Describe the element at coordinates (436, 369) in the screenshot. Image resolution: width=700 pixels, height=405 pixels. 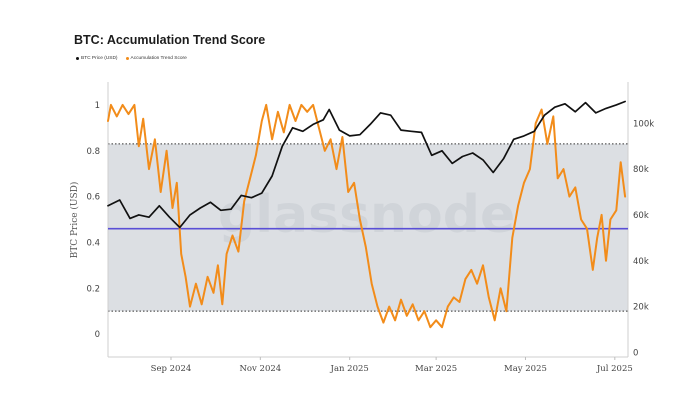
I see `x-tick-label: Mar 2025` at that location.